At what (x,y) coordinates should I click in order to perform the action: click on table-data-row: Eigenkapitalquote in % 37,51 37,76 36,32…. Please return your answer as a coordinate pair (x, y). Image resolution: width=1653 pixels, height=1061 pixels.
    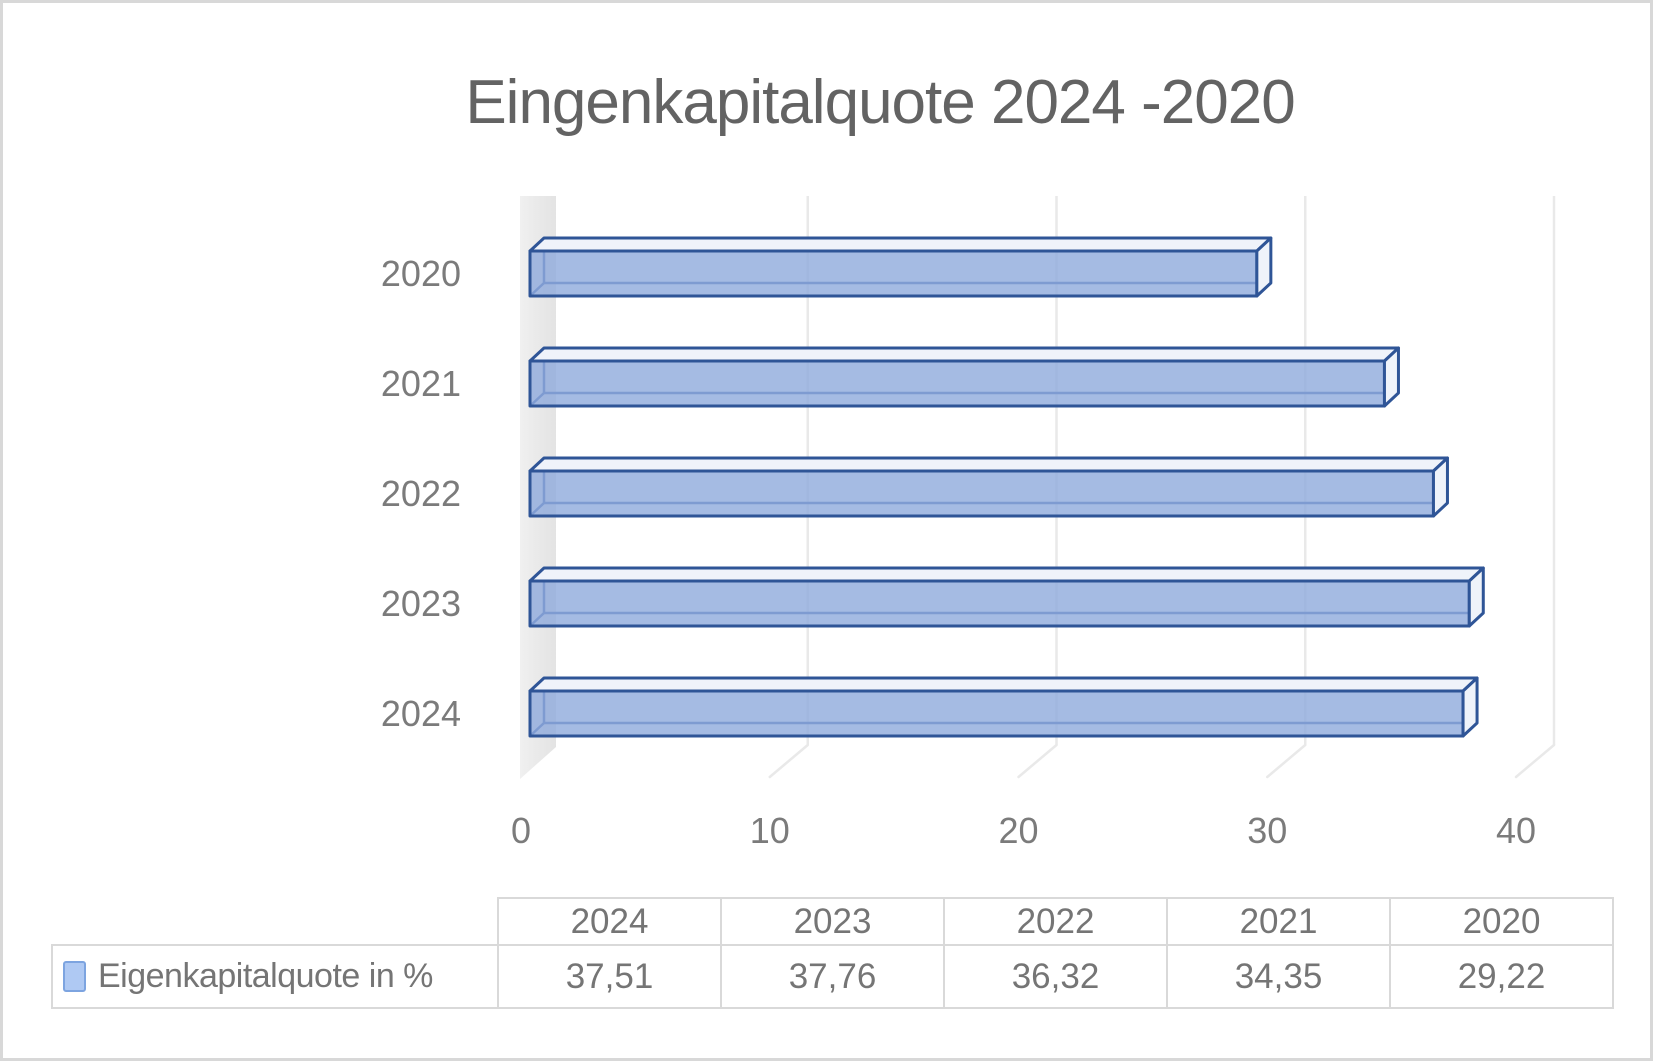
    Looking at the image, I should click on (832, 976).